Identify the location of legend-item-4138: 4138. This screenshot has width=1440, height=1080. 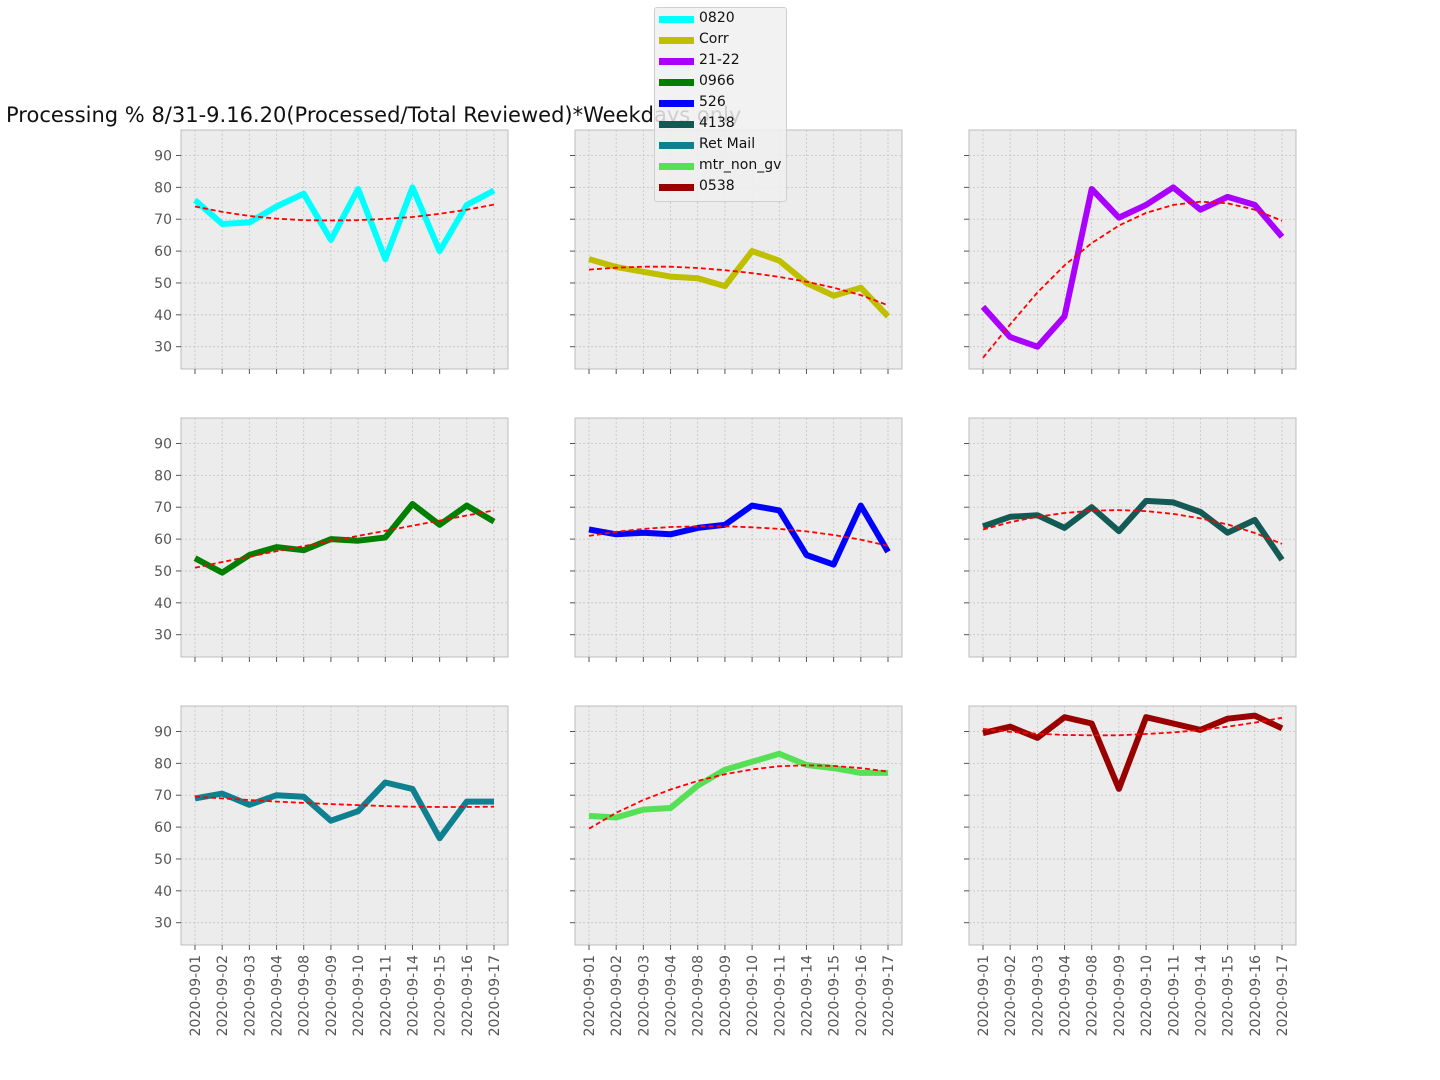
(720, 124).